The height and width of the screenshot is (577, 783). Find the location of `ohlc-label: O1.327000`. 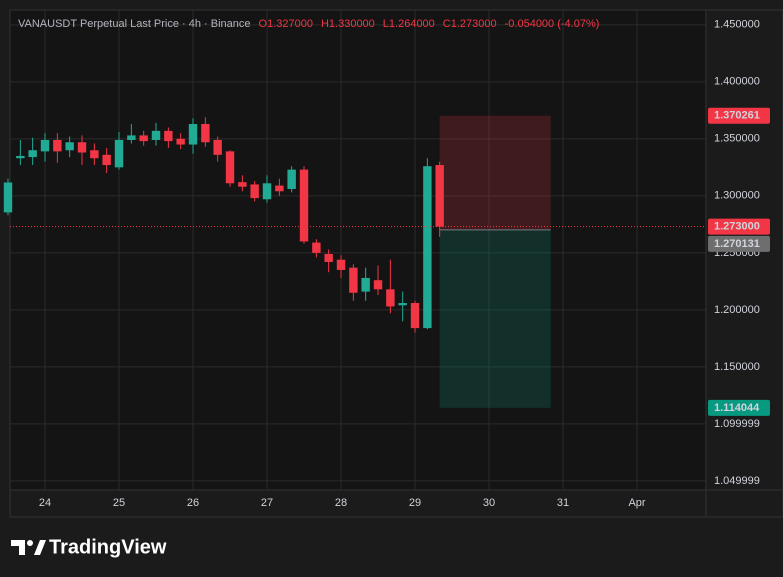

ohlc-label: O1.327000 is located at coordinates (286, 24).